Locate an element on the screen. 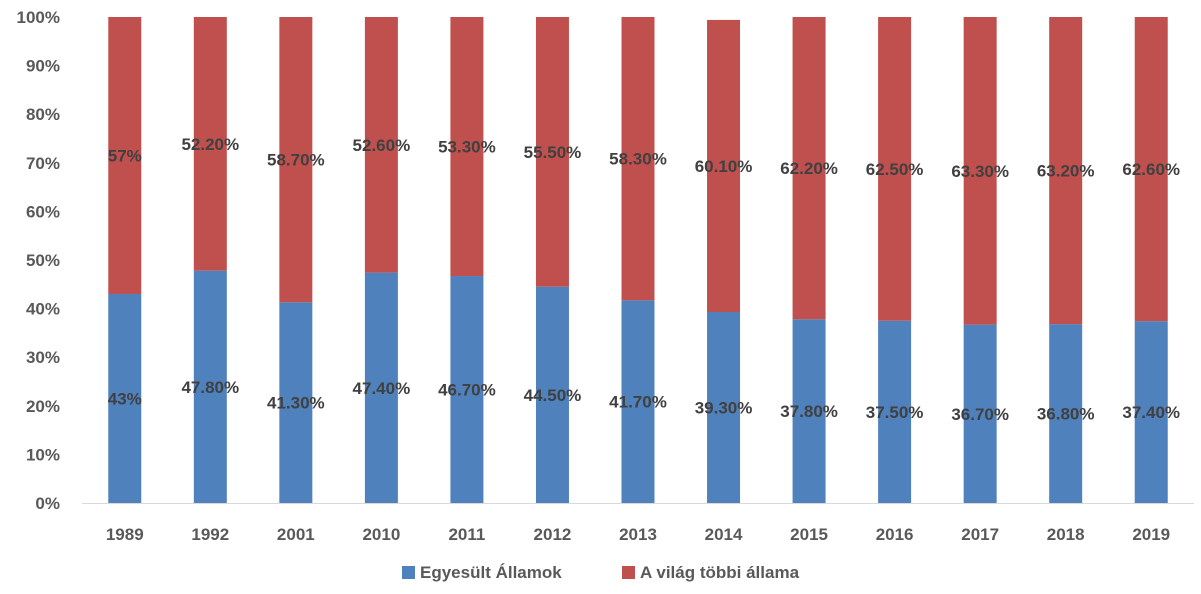  y-tick-label: 30% is located at coordinates (43, 357).